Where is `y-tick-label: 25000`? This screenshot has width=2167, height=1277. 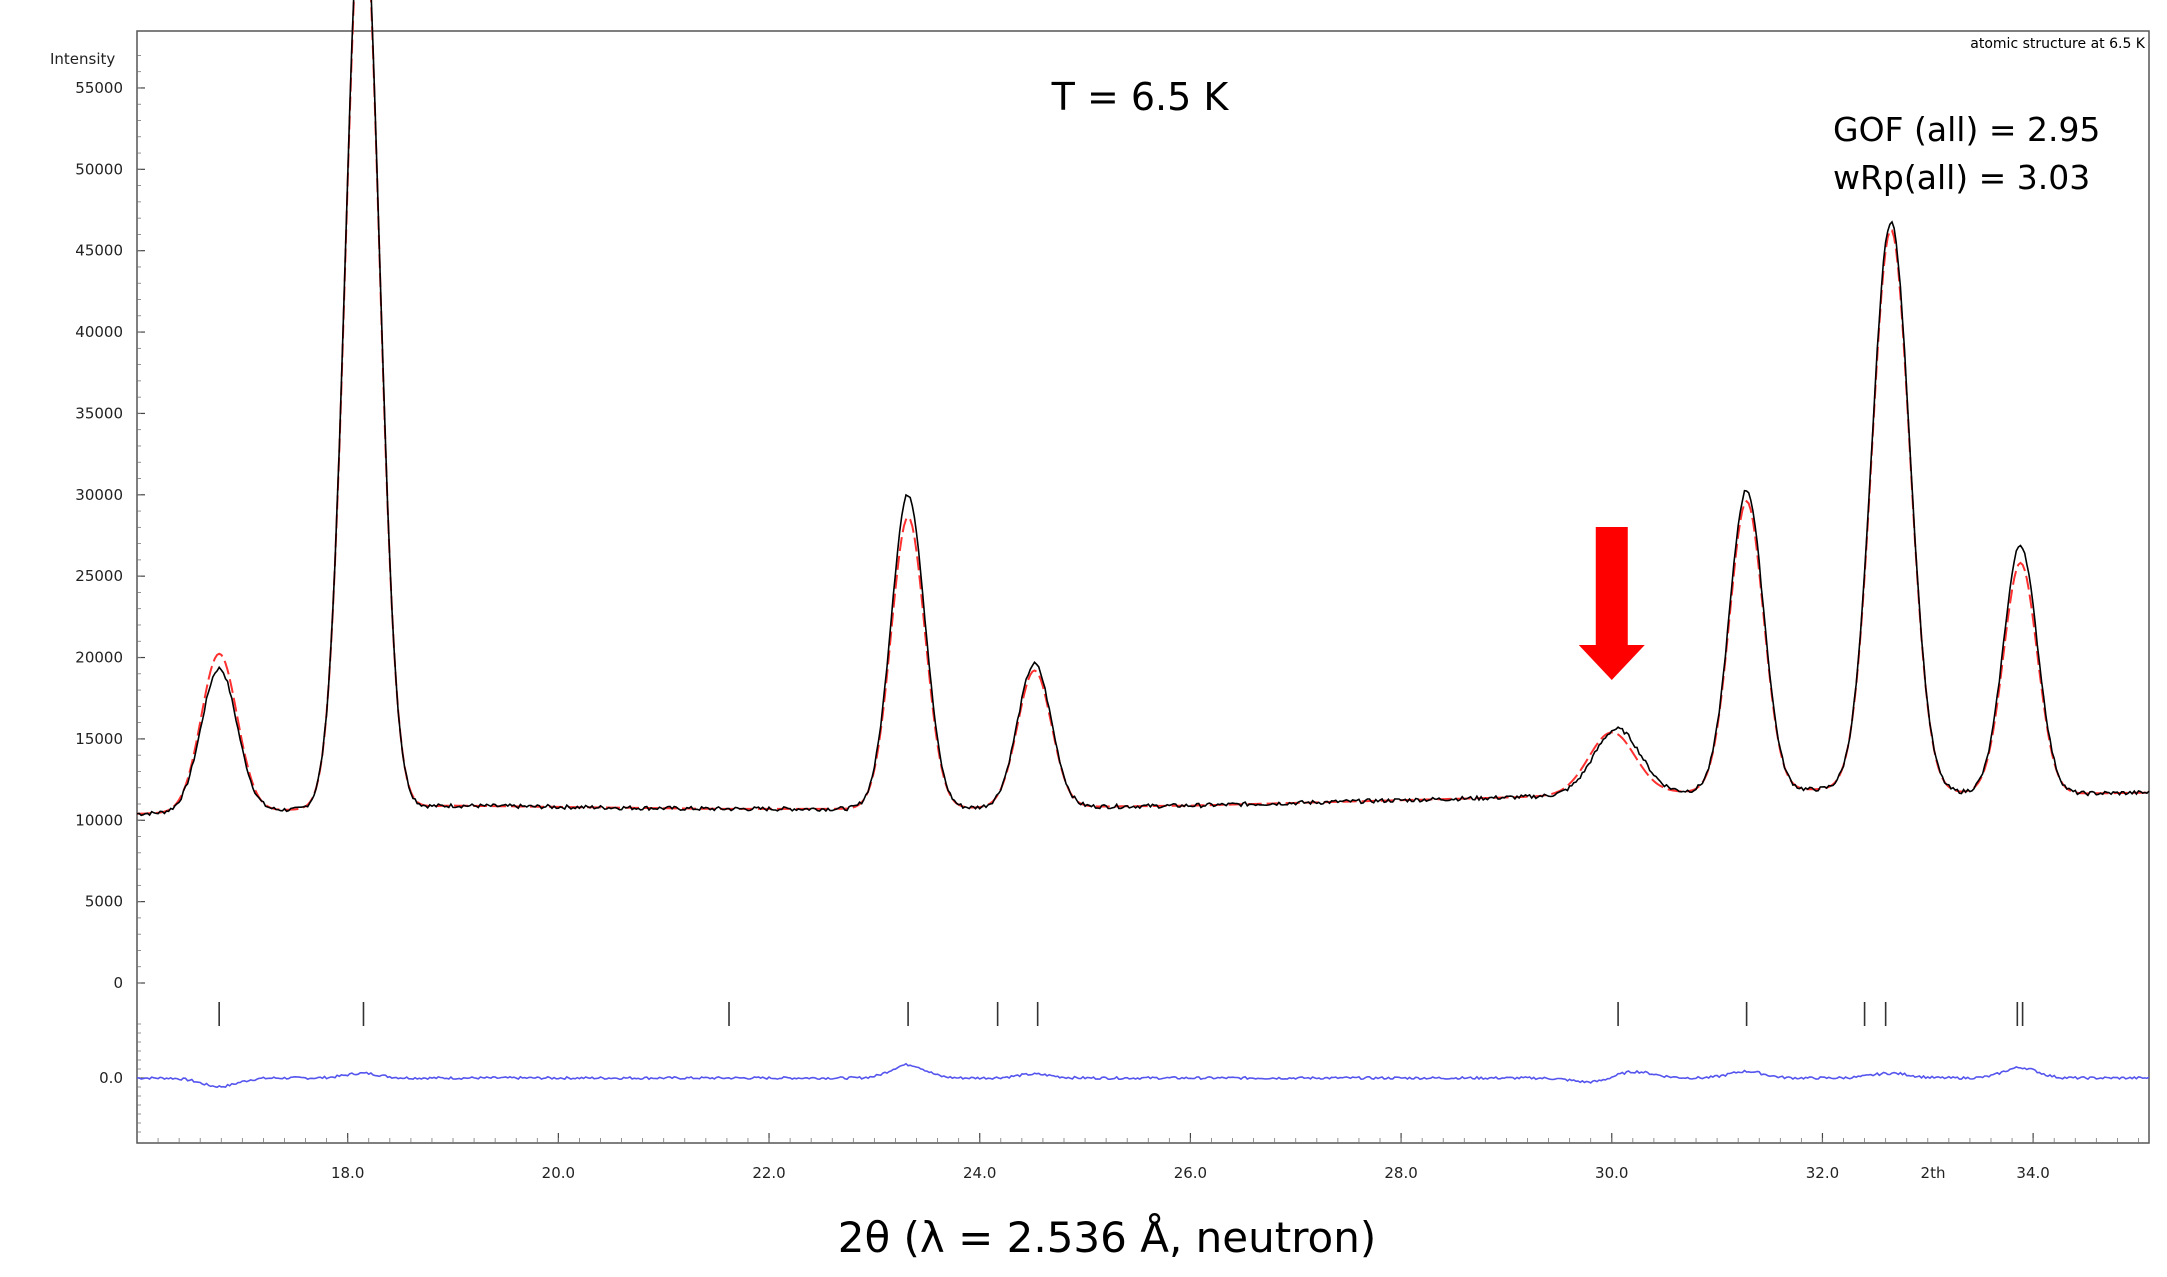
y-tick-label: 25000 is located at coordinates (99, 576).